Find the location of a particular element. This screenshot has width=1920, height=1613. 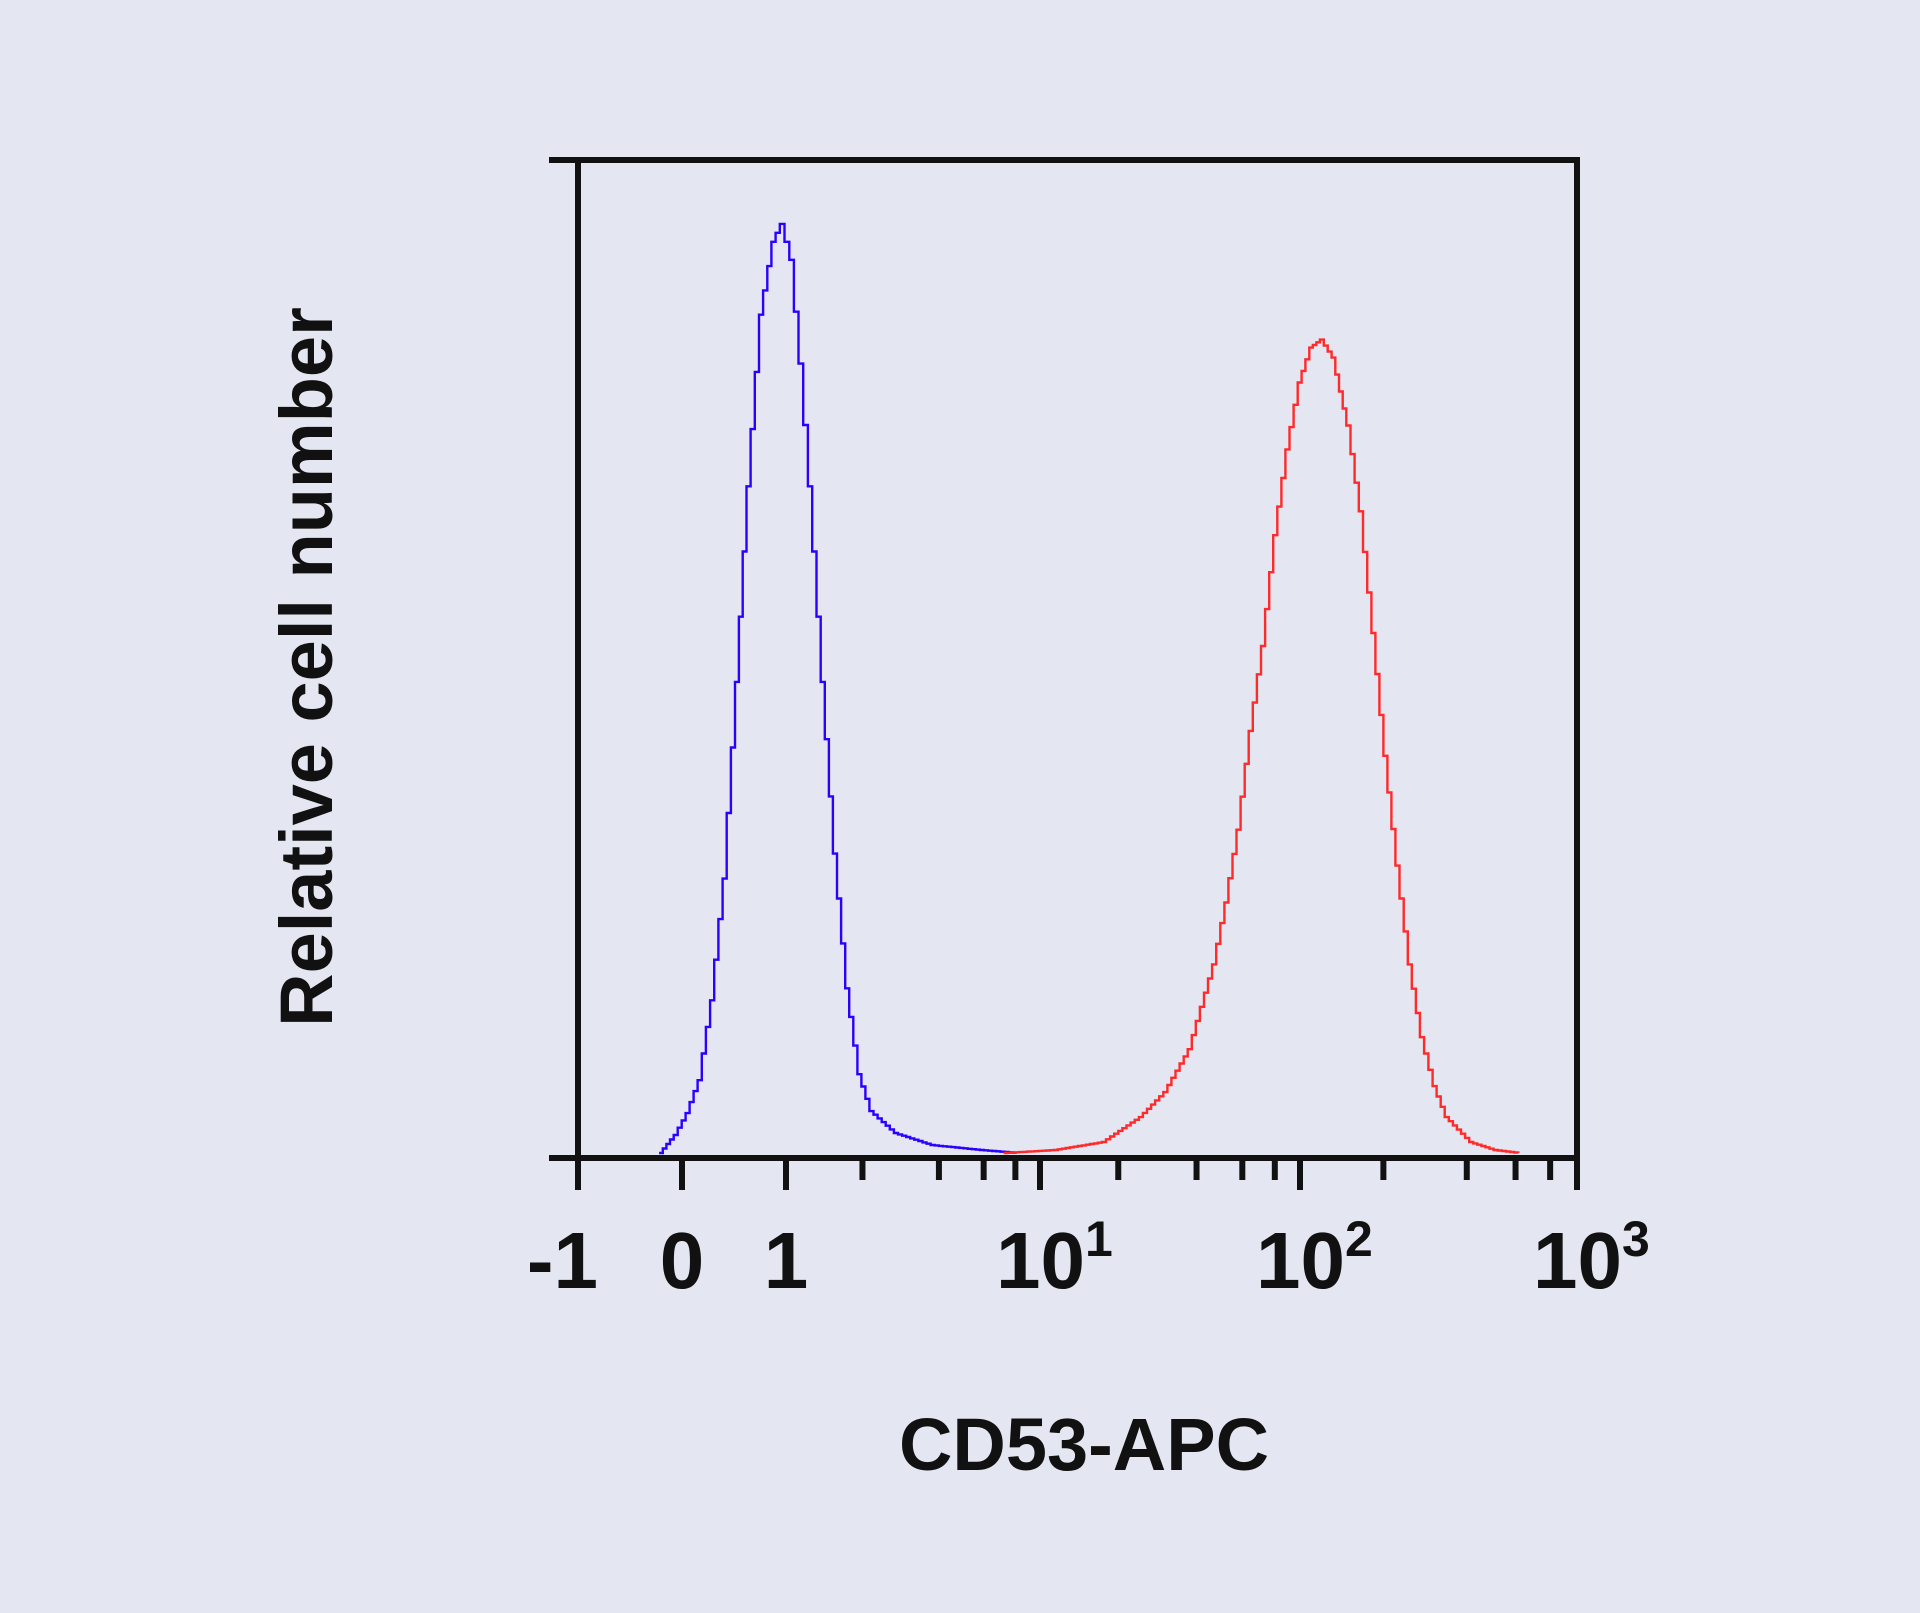

x-tick-label: 10² is located at coordinates (1314, 1258).